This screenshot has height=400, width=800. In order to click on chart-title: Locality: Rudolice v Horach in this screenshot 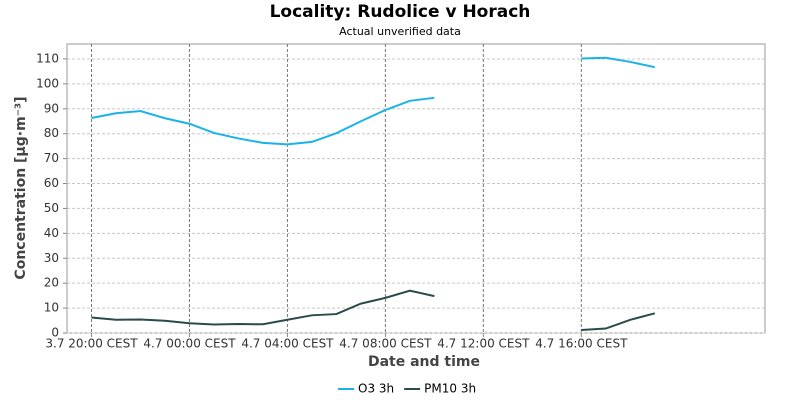, I will do `click(400, 12)`.